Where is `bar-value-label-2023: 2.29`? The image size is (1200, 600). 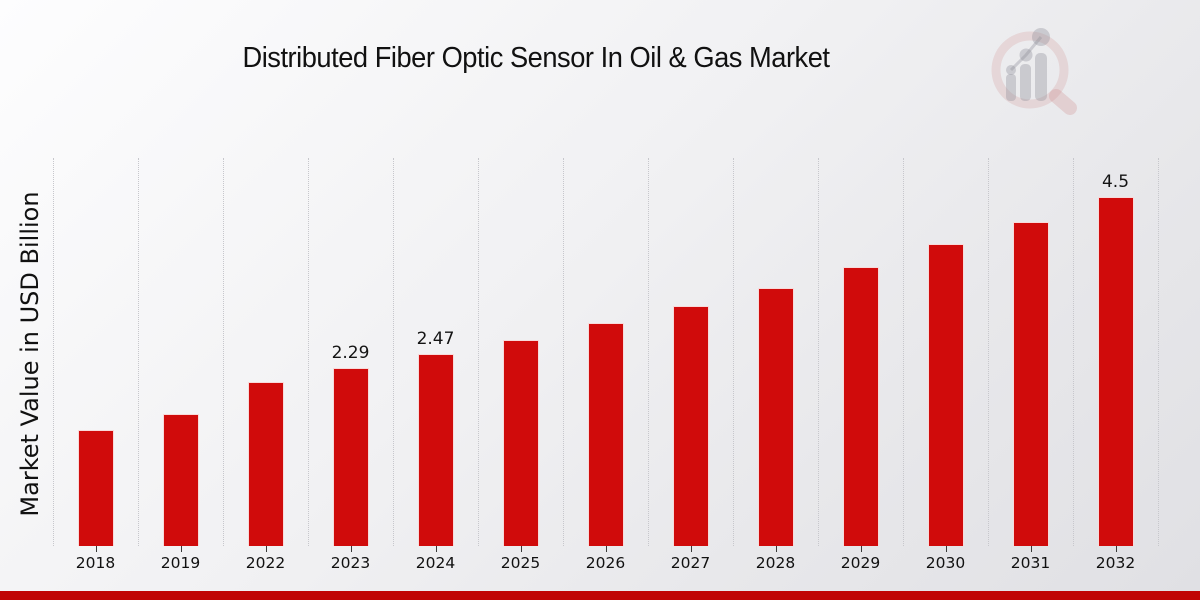 bar-value-label-2023: 2.29 is located at coordinates (350, 353).